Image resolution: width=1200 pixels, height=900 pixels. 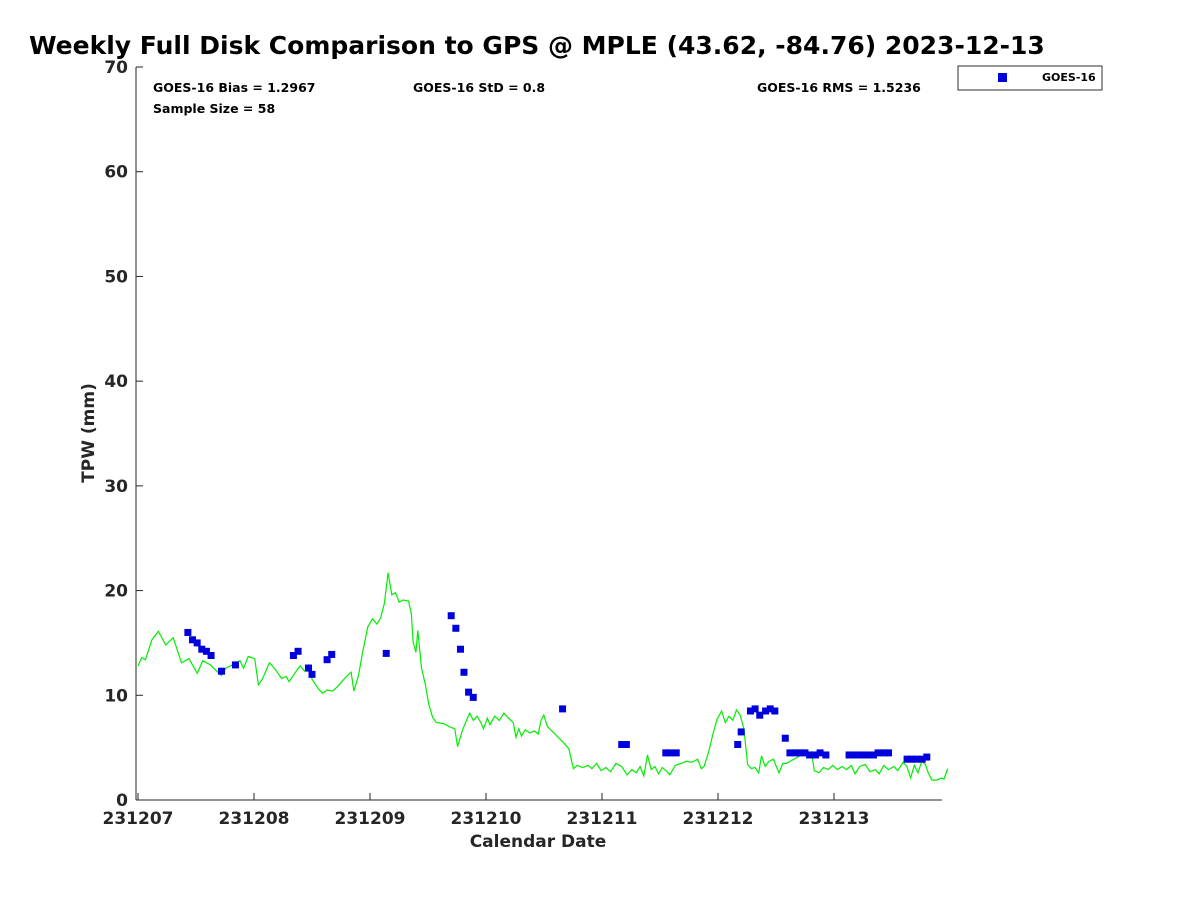 What do you see at coordinates (1002, 77) in the screenshot?
I see `legend-marker` at bounding box center [1002, 77].